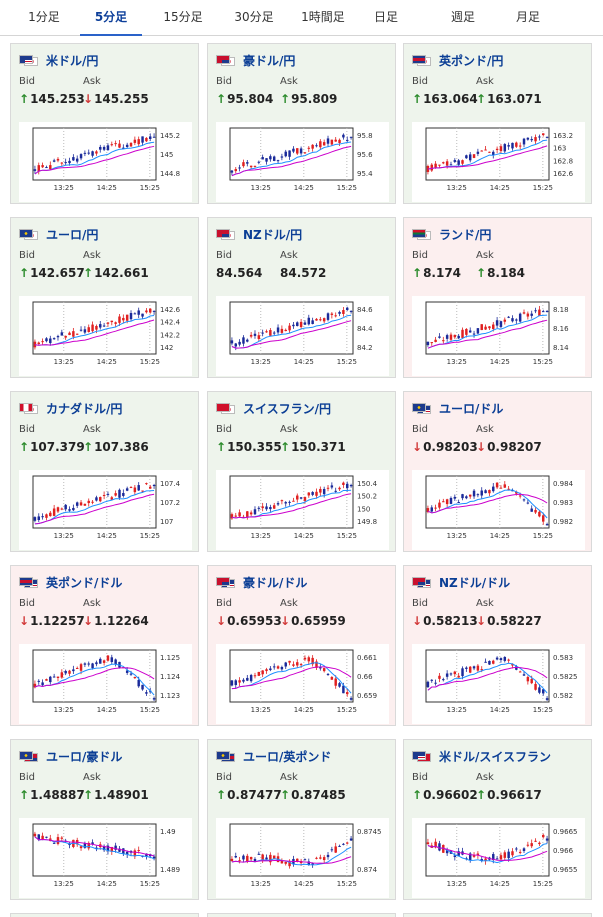  Describe the element at coordinates (52, 447) in the screenshot. I see `bid-value: ↑107.379` at that location.